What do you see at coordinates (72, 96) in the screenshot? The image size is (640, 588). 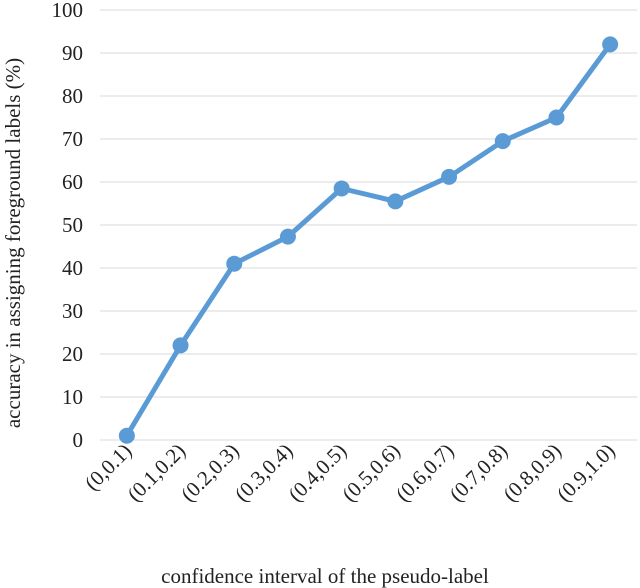 I see `y-tick-label: 80` at bounding box center [72, 96].